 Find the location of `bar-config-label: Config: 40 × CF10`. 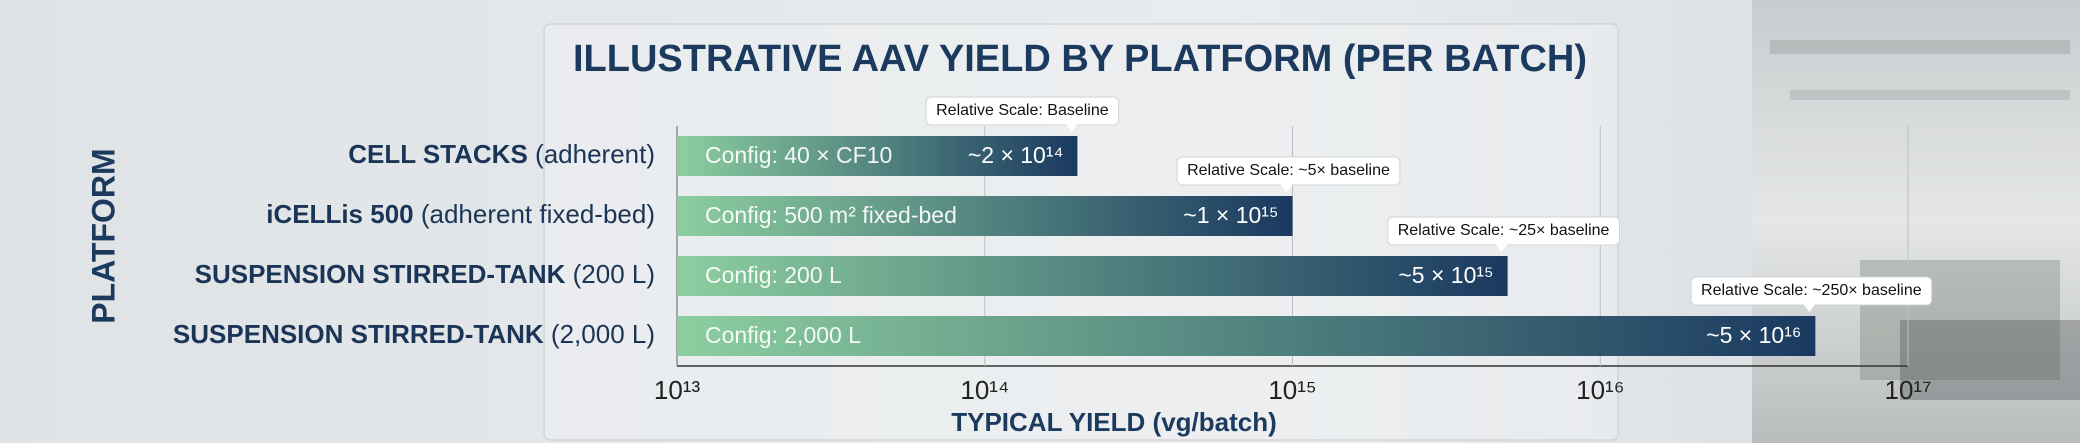

bar-config-label: Config: 40 × CF10 is located at coordinates (798, 155).